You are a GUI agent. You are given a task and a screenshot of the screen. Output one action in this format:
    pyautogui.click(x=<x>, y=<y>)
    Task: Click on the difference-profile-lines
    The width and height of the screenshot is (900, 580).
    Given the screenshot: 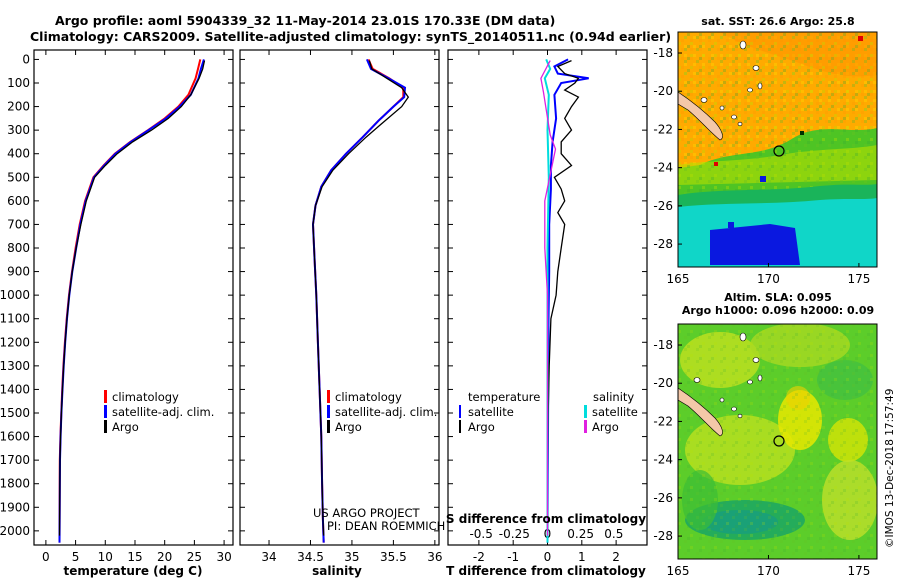 What is the action you would take?
    pyautogui.click(x=564, y=300)
    